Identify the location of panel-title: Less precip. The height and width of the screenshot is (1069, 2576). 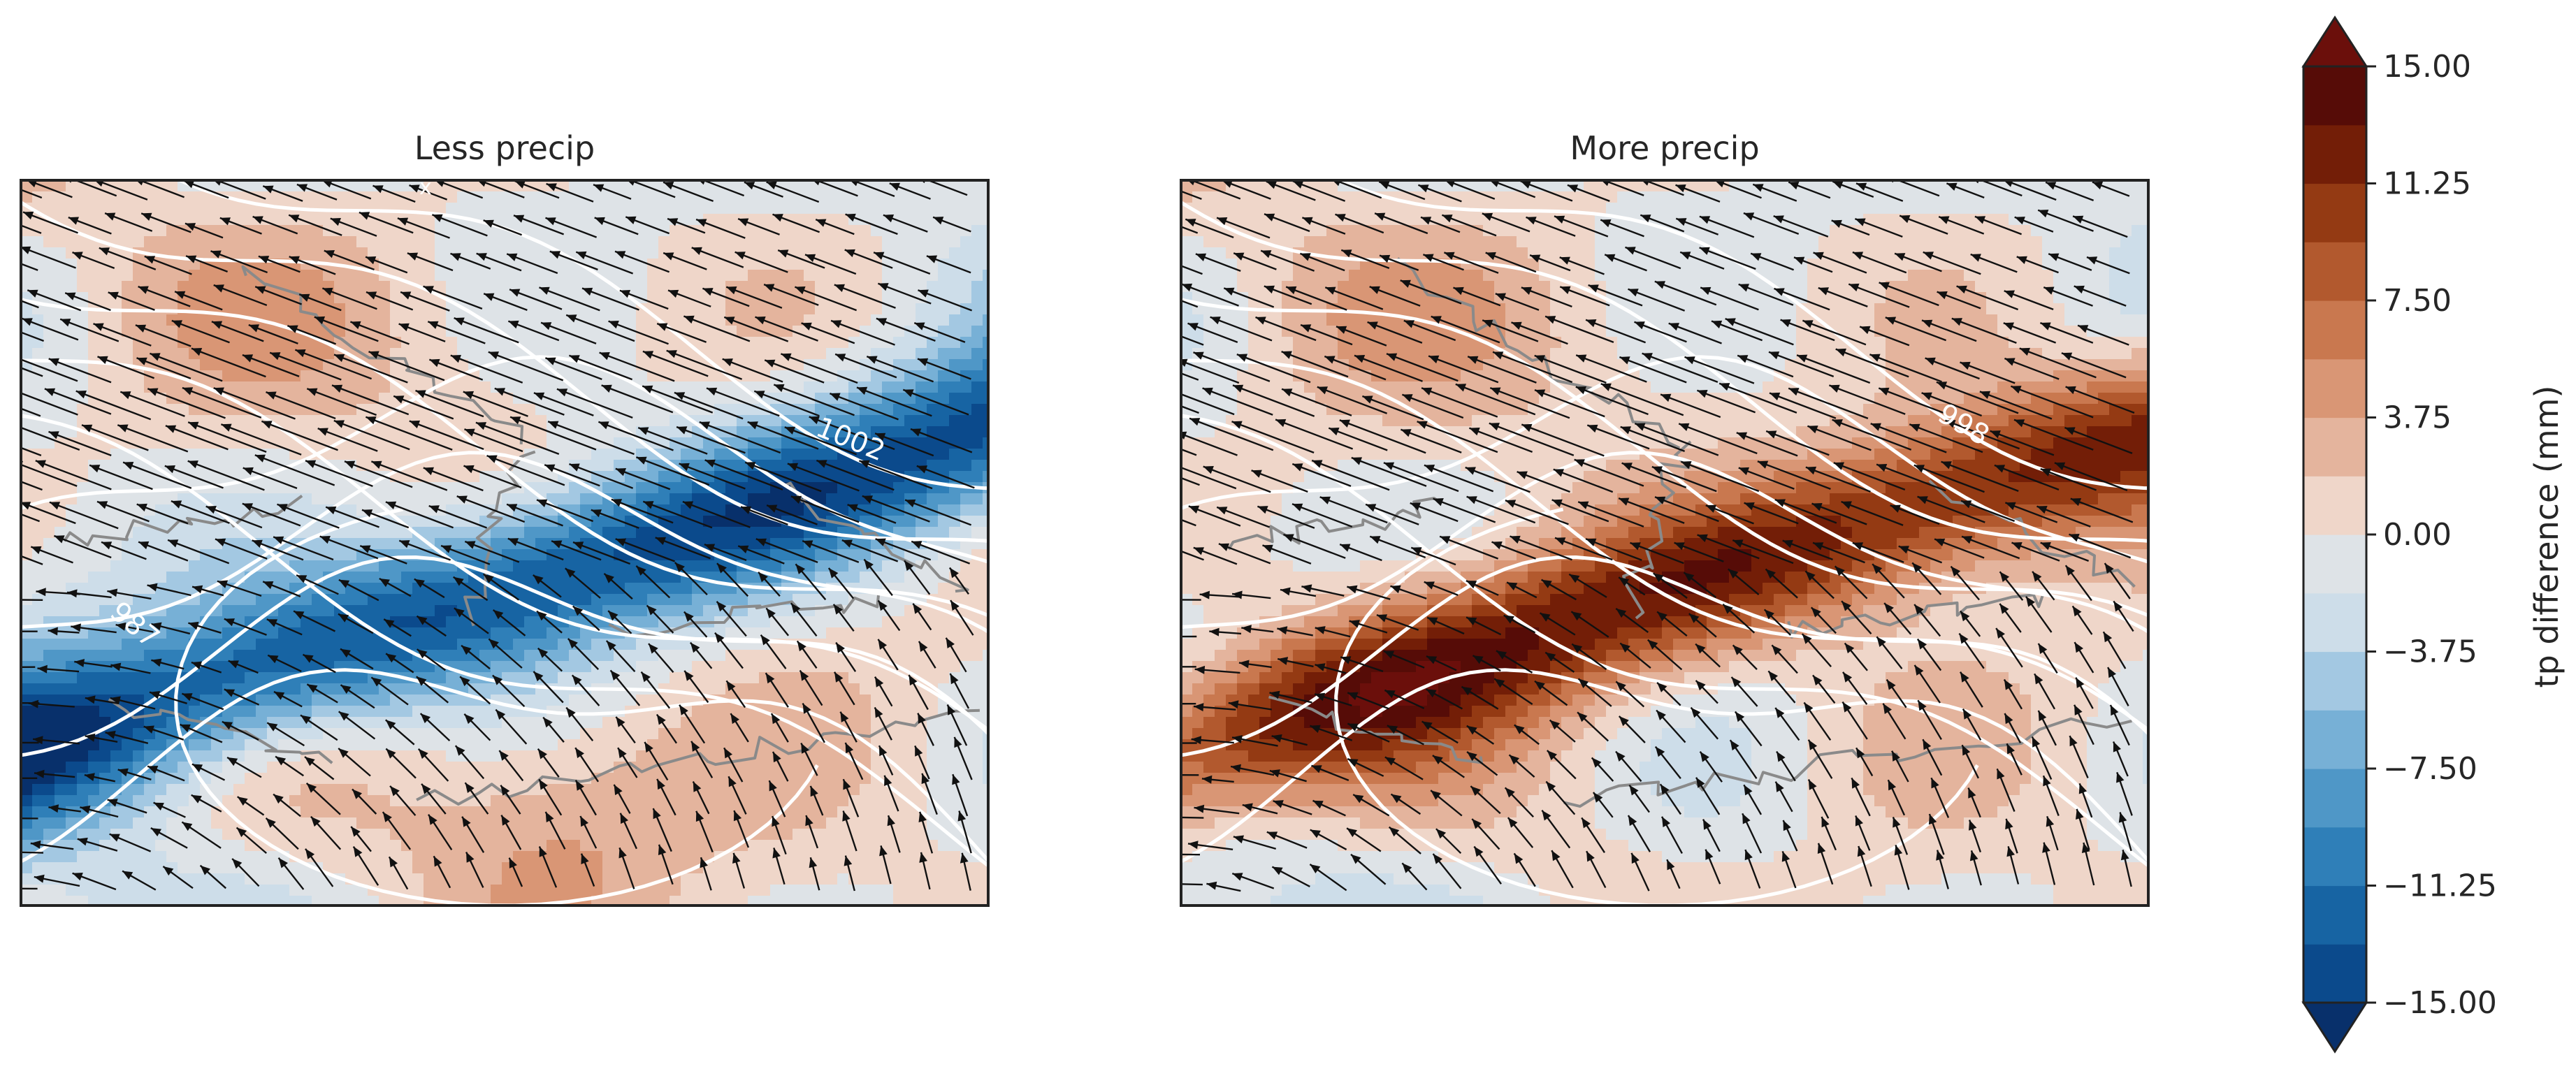
(505, 148).